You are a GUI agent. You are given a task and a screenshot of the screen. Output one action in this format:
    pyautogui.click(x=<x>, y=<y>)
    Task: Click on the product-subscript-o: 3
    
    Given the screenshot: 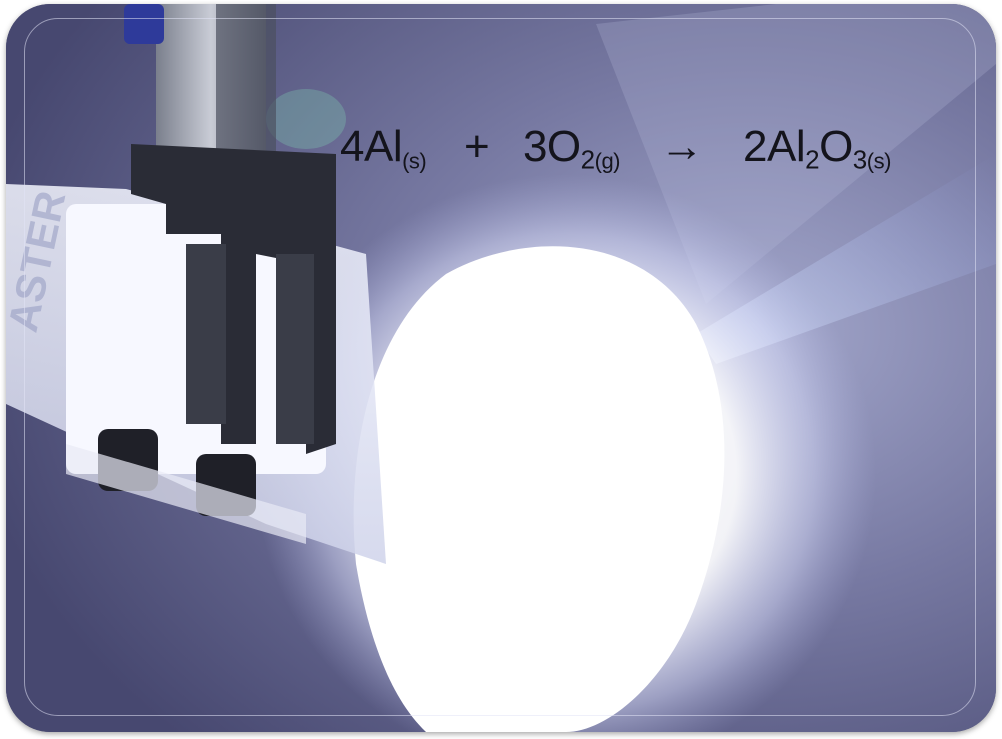 What is the action you would take?
    pyautogui.click(x=859, y=159)
    